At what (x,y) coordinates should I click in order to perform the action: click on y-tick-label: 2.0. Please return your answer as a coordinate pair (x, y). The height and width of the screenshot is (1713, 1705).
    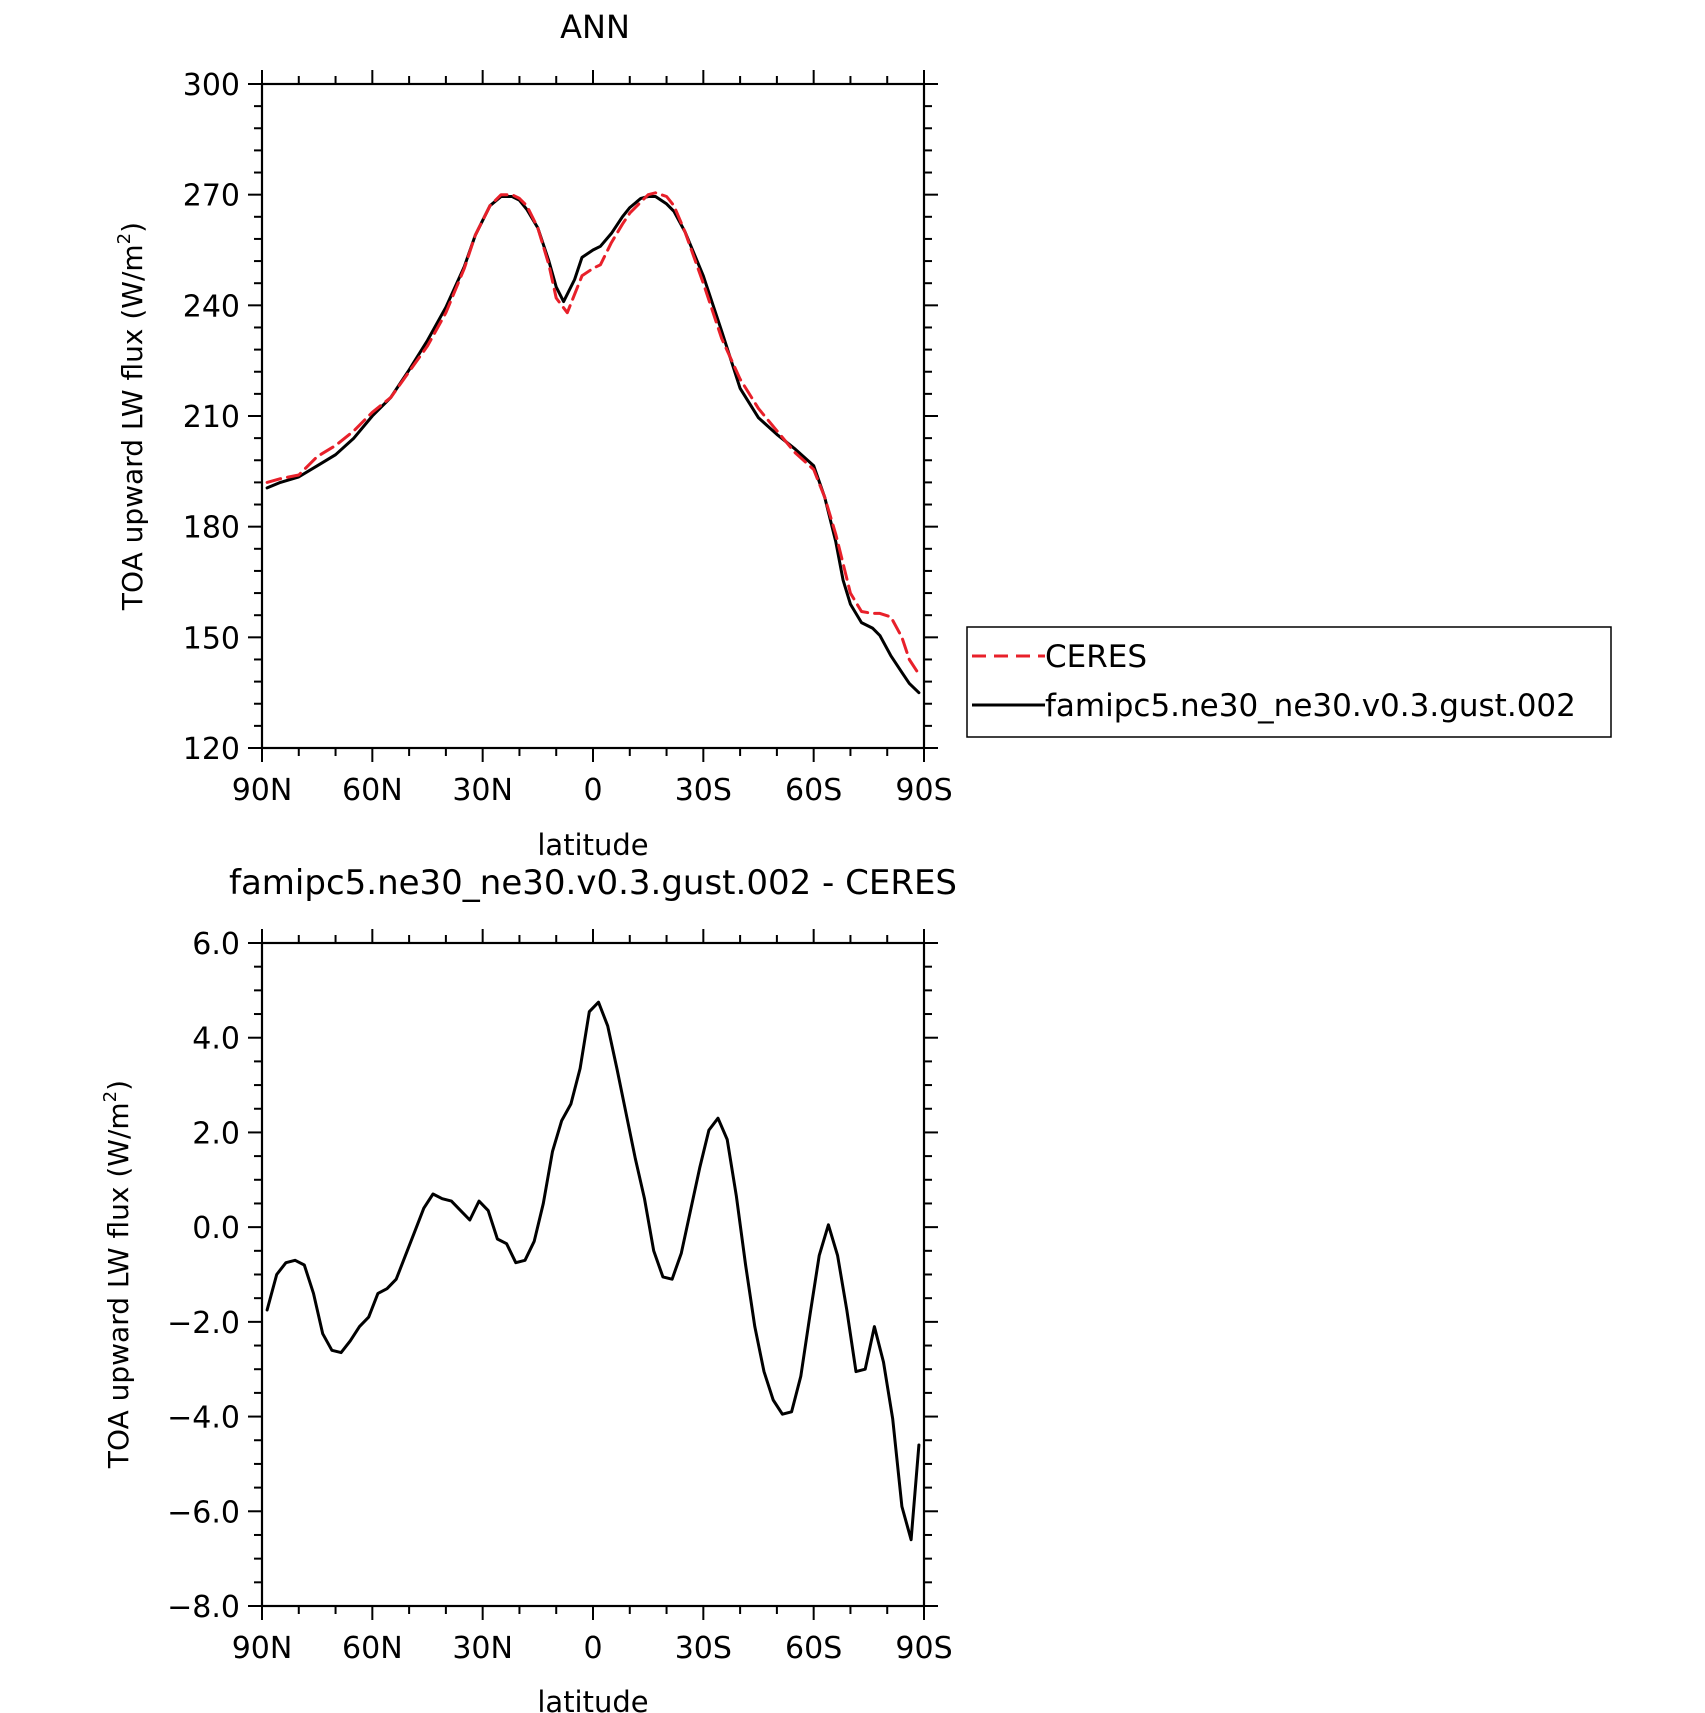
    Looking at the image, I should click on (216, 1133).